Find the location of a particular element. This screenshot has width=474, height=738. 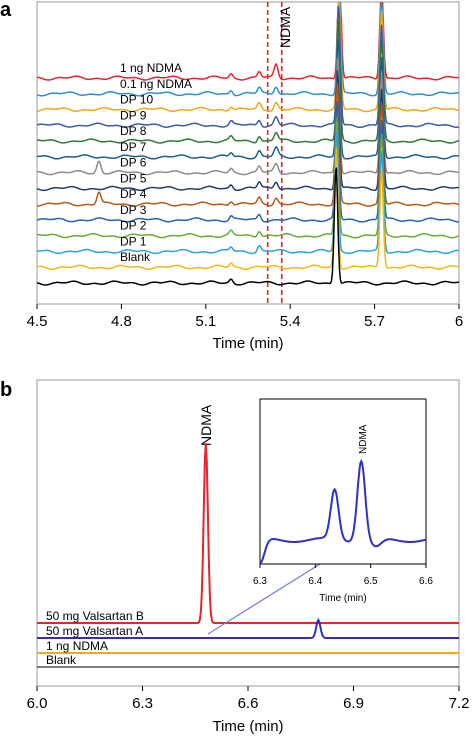

inset-x-axis-title: Time (min) is located at coordinates (342, 598).